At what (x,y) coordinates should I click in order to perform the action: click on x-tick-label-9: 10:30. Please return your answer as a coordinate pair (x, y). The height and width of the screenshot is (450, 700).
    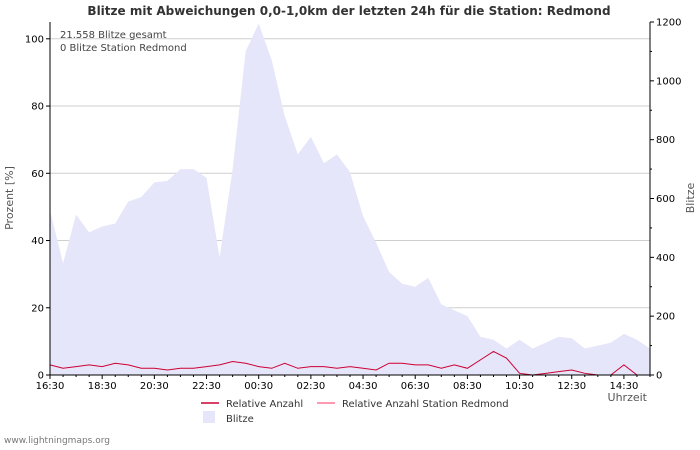
    Looking at the image, I should click on (519, 386).